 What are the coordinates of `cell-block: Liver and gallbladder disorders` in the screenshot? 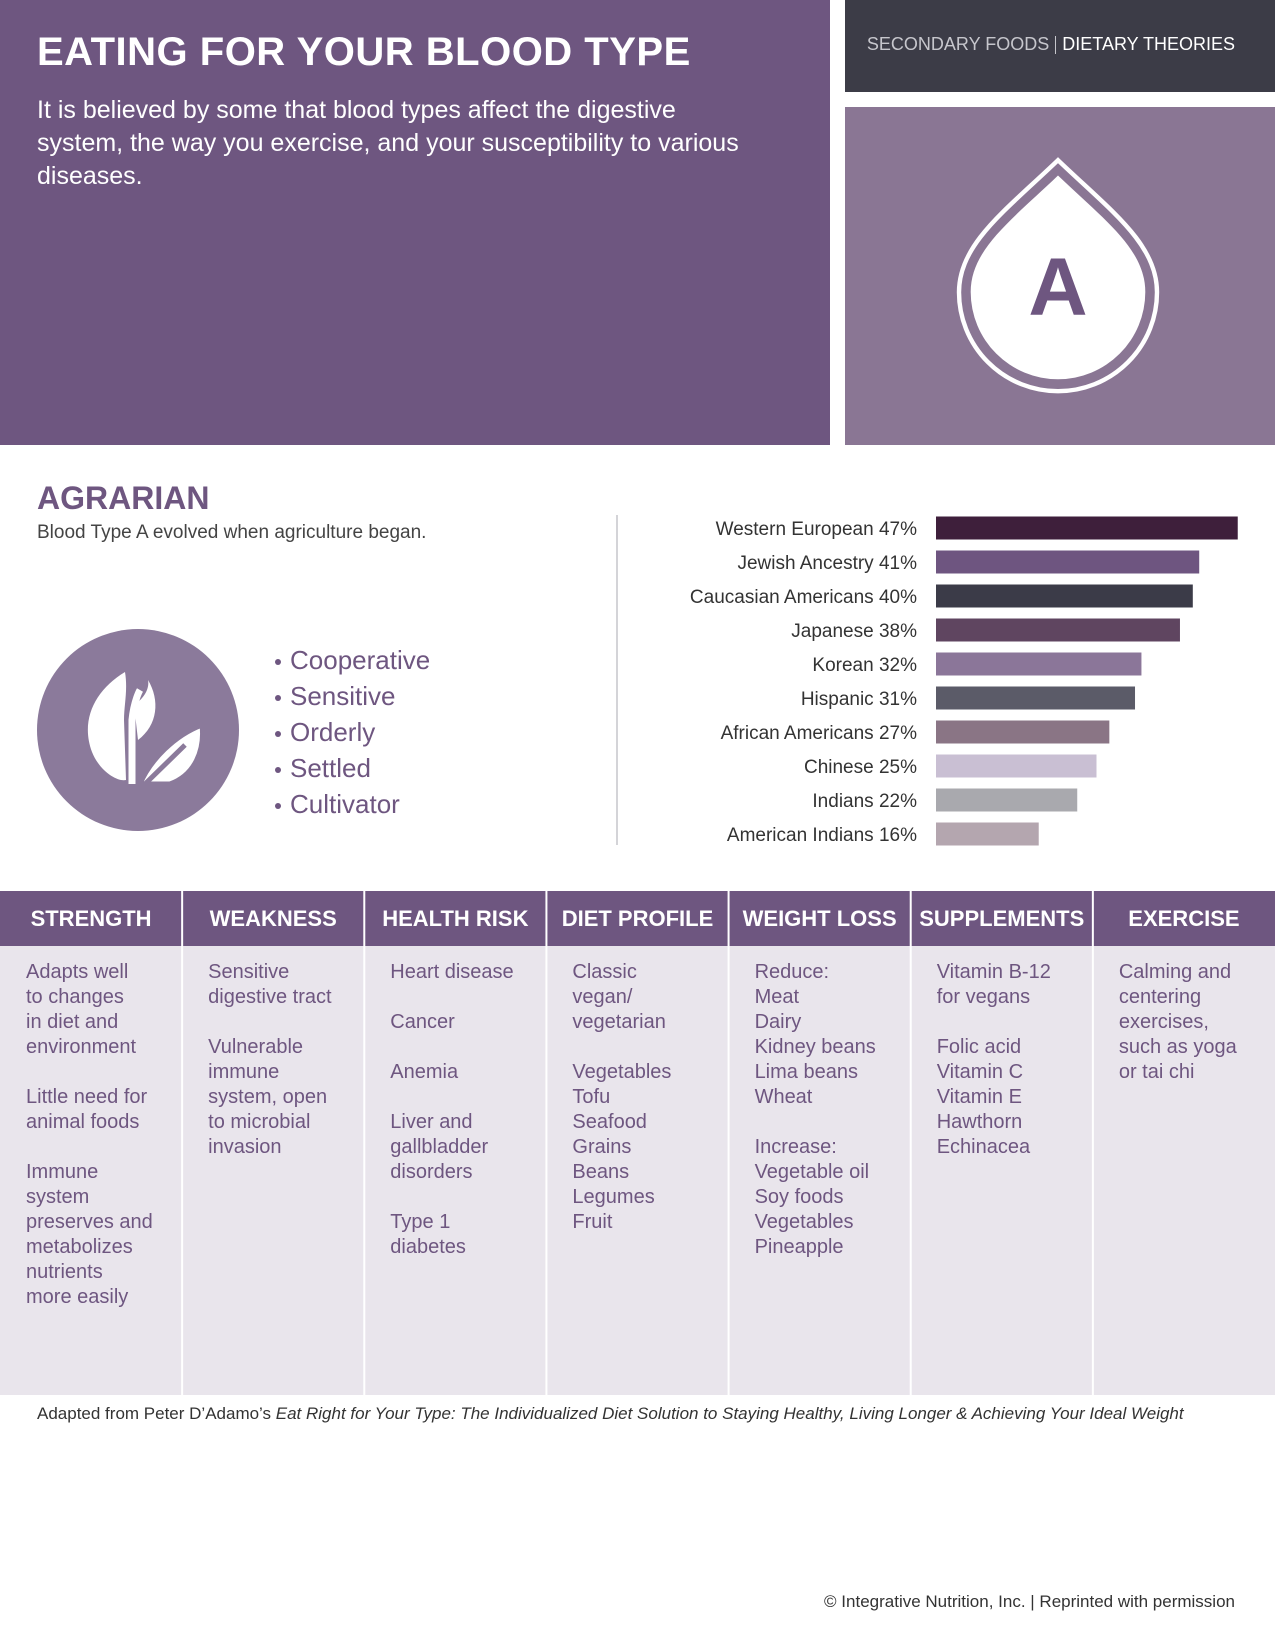 It's located at (466, 1147).